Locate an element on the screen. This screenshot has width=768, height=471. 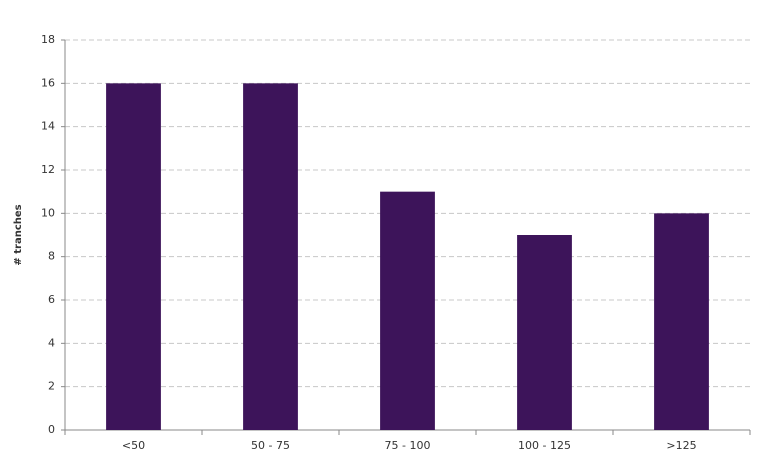
y-tick-label: 0 is located at coordinates (51, 429).